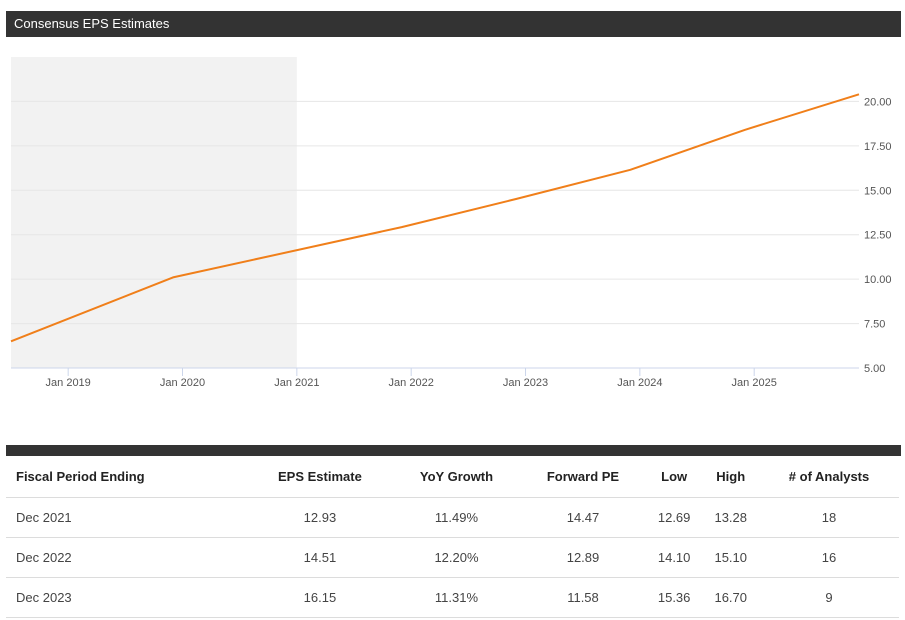 The image size is (905, 620). Describe the element at coordinates (829, 517) in the screenshot. I see `cell-analysts: 18` at that location.